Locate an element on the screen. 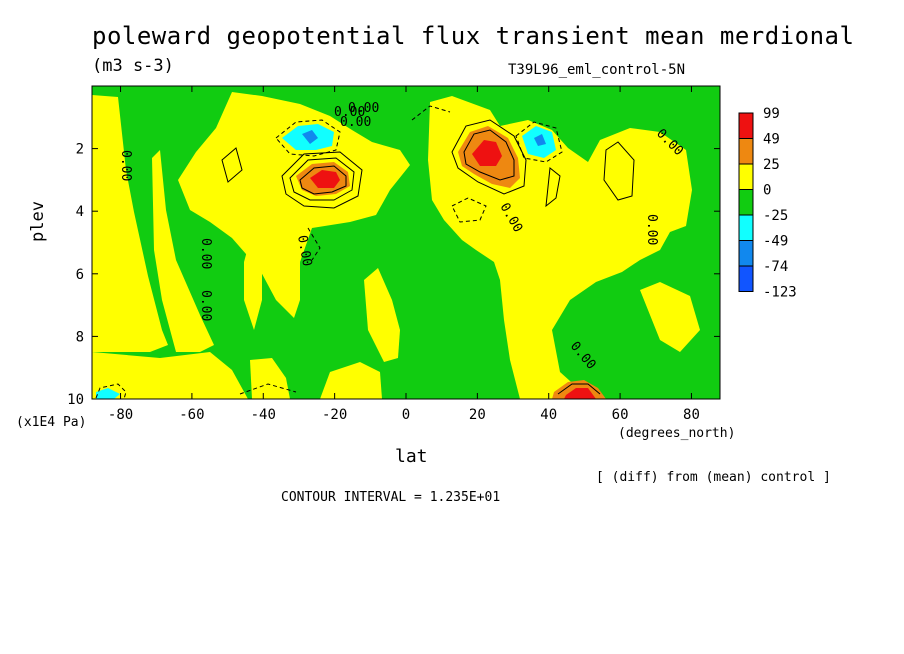  x-tick-label: -80 is located at coordinates (120, 415).